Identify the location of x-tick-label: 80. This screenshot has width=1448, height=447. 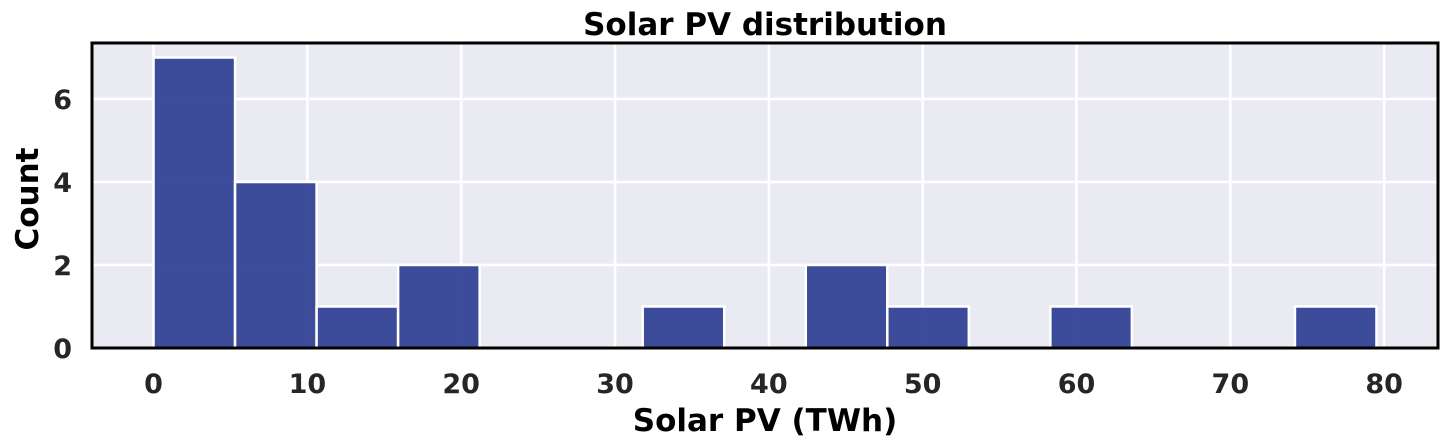
(1384, 384).